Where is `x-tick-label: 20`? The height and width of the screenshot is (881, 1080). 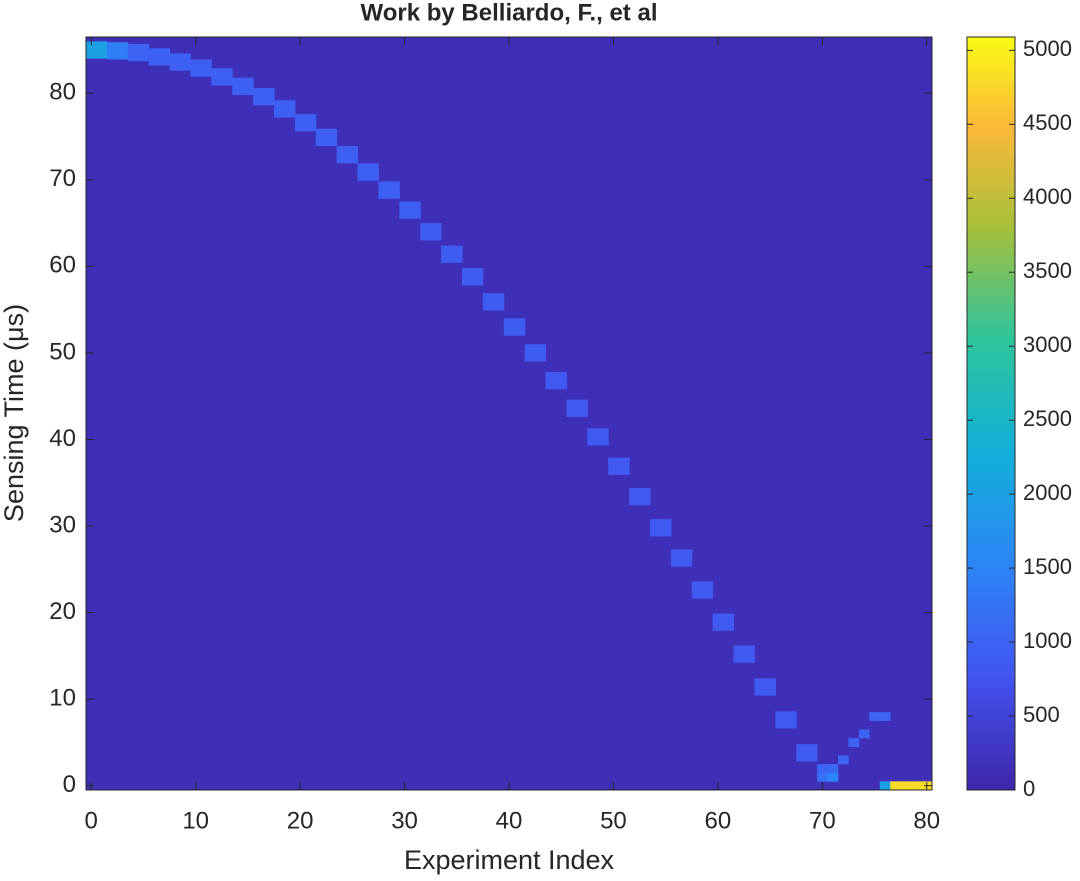
x-tick-label: 20 is located at coordinates (300, 820).